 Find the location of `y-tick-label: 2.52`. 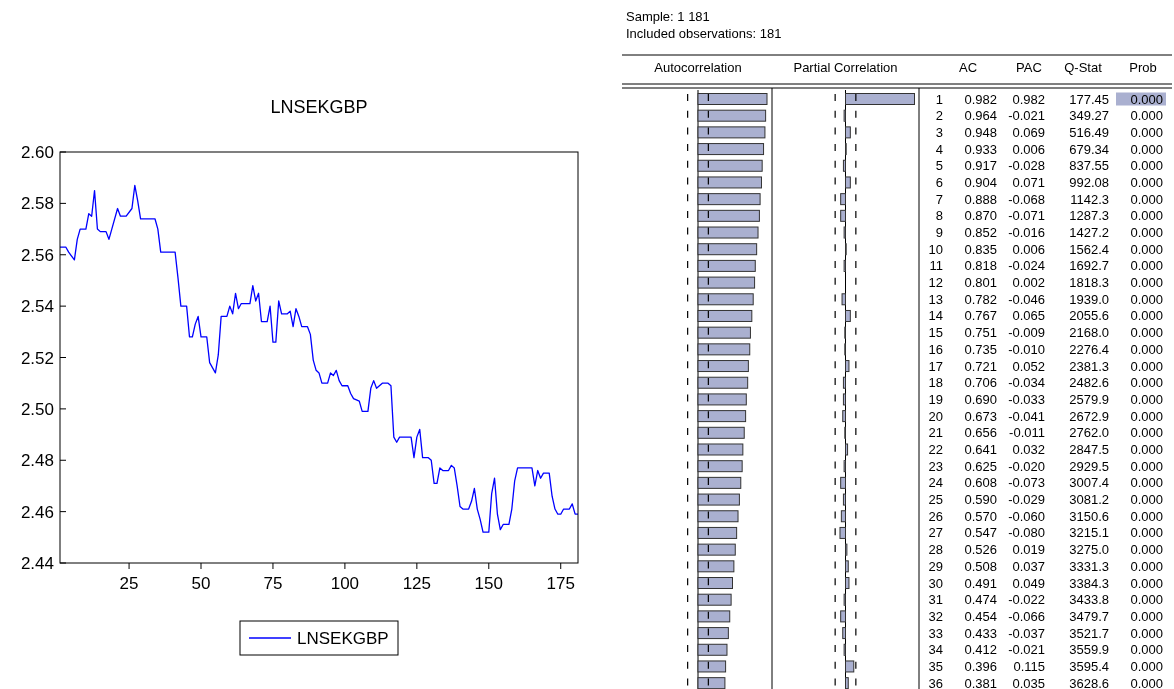

y-tick-label: 2.52 is located at coordinates (37, 358).